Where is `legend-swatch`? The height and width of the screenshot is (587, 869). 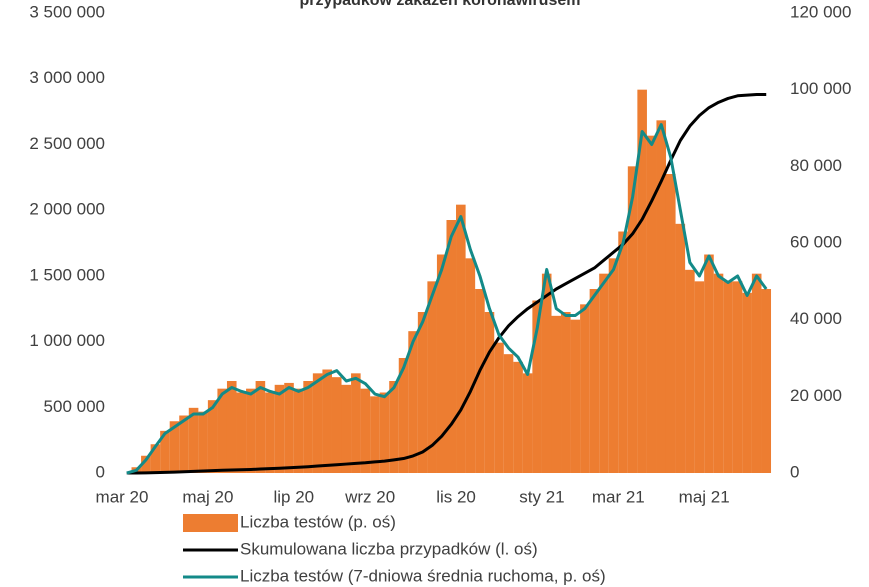
legend-swatch is located at coordinates (210, 523).